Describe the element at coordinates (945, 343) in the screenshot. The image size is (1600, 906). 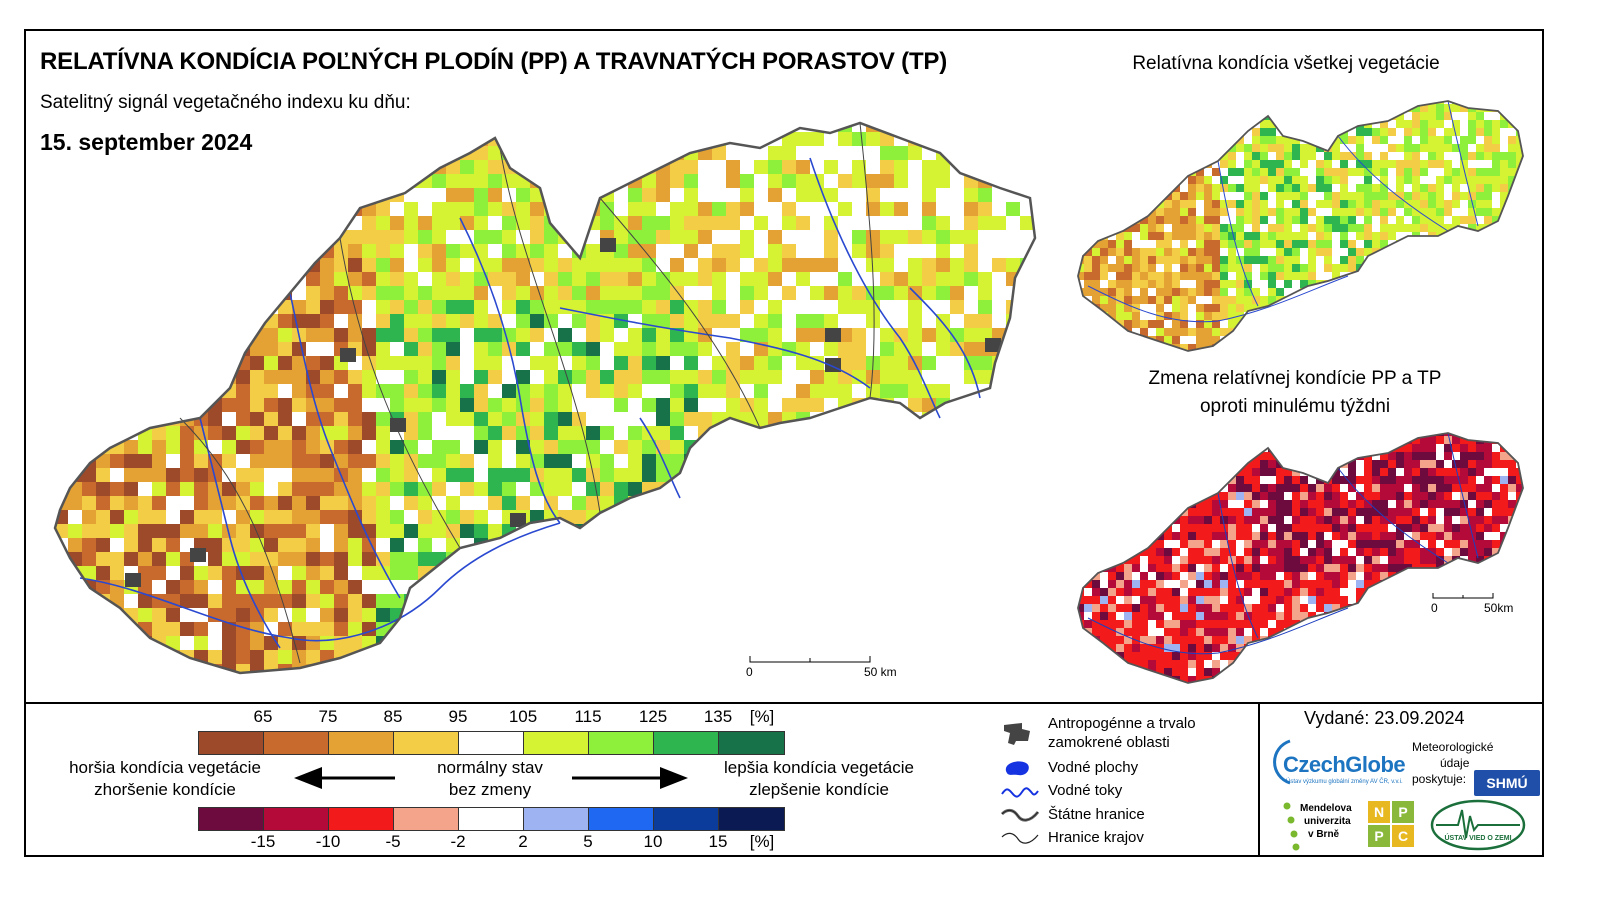
I see `river-line` at that location.